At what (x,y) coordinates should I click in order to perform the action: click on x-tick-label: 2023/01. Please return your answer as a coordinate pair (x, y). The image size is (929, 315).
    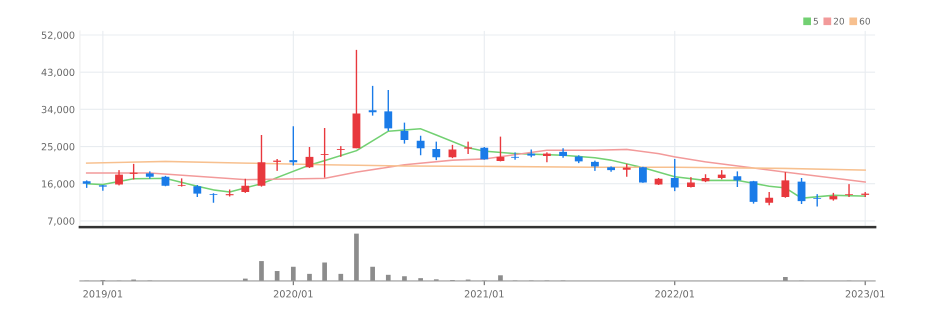
    Looking at the image, I should click on (865, 294).